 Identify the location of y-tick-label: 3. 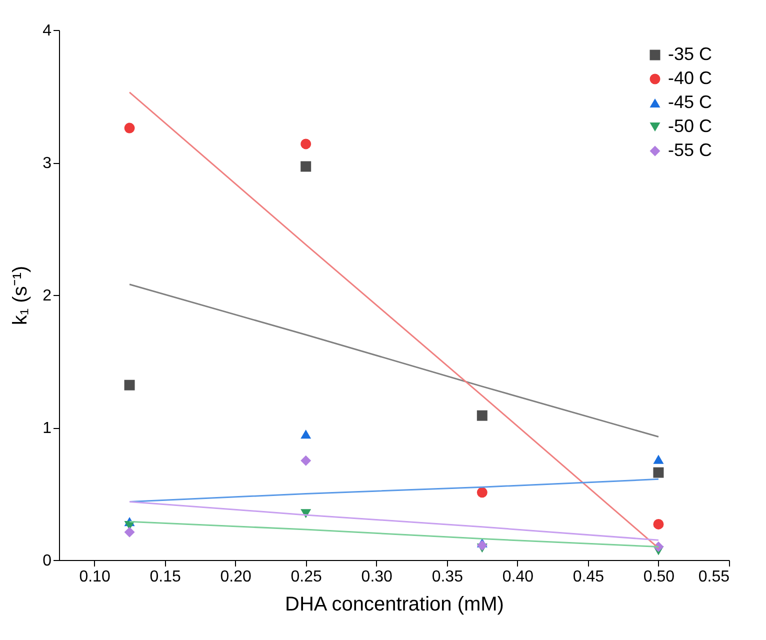
(47, 163).